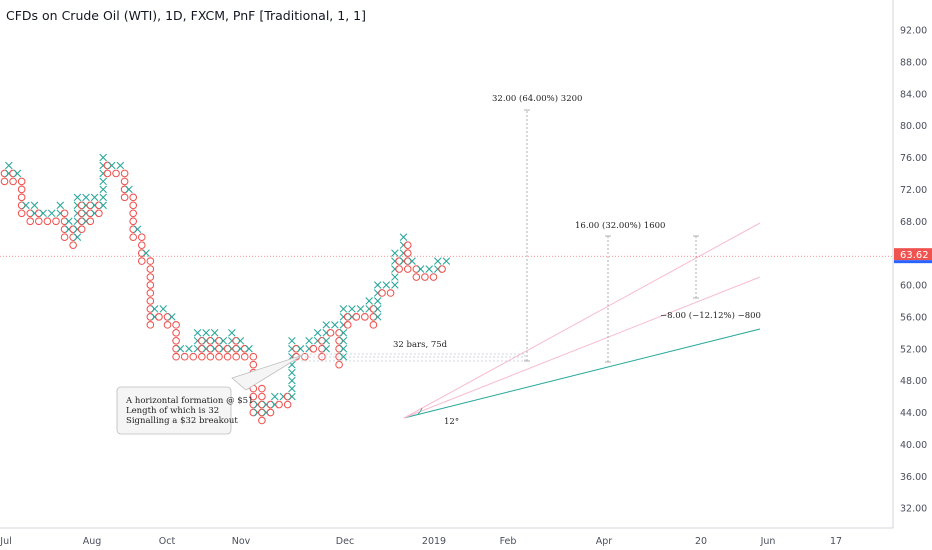  I want to click on callout-line: A horizontal formation @ $51, so click(189, 401).